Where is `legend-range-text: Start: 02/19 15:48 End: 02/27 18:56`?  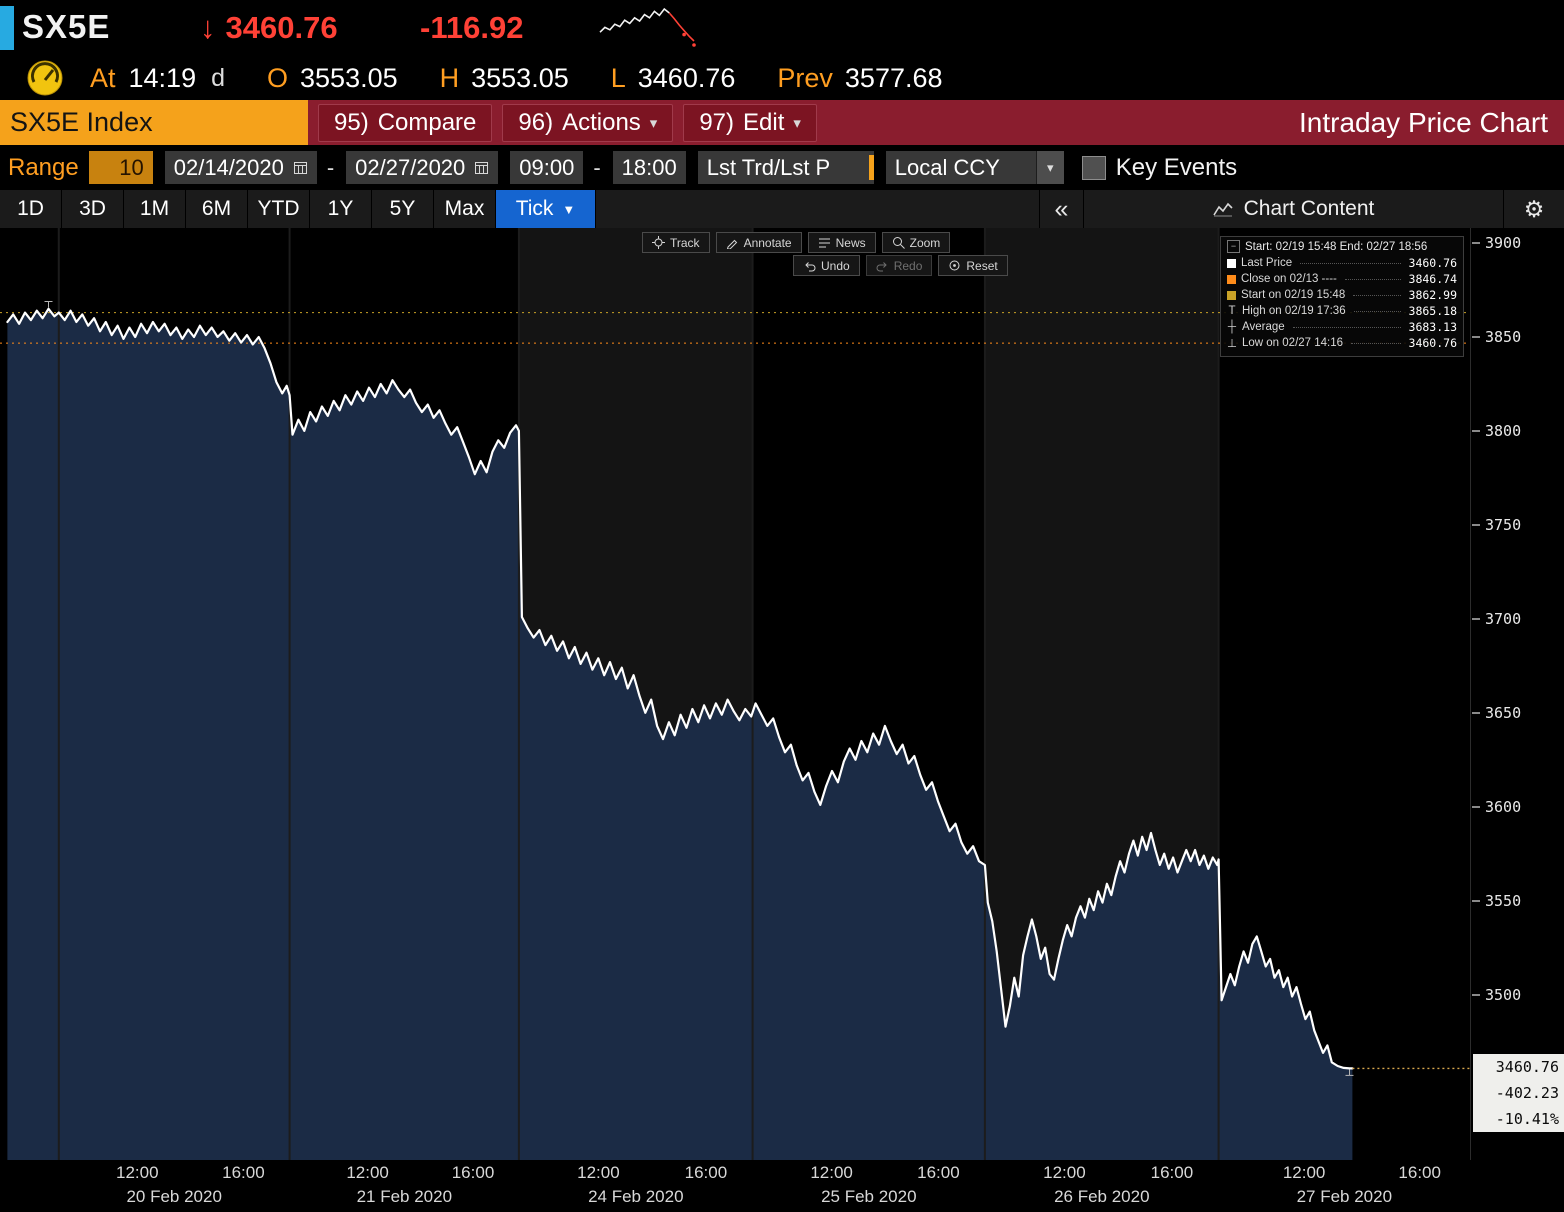
legend-range-text: Start: 02/19 15:48 End: 02/27 18:56 is located at coordinates (1336, 246).